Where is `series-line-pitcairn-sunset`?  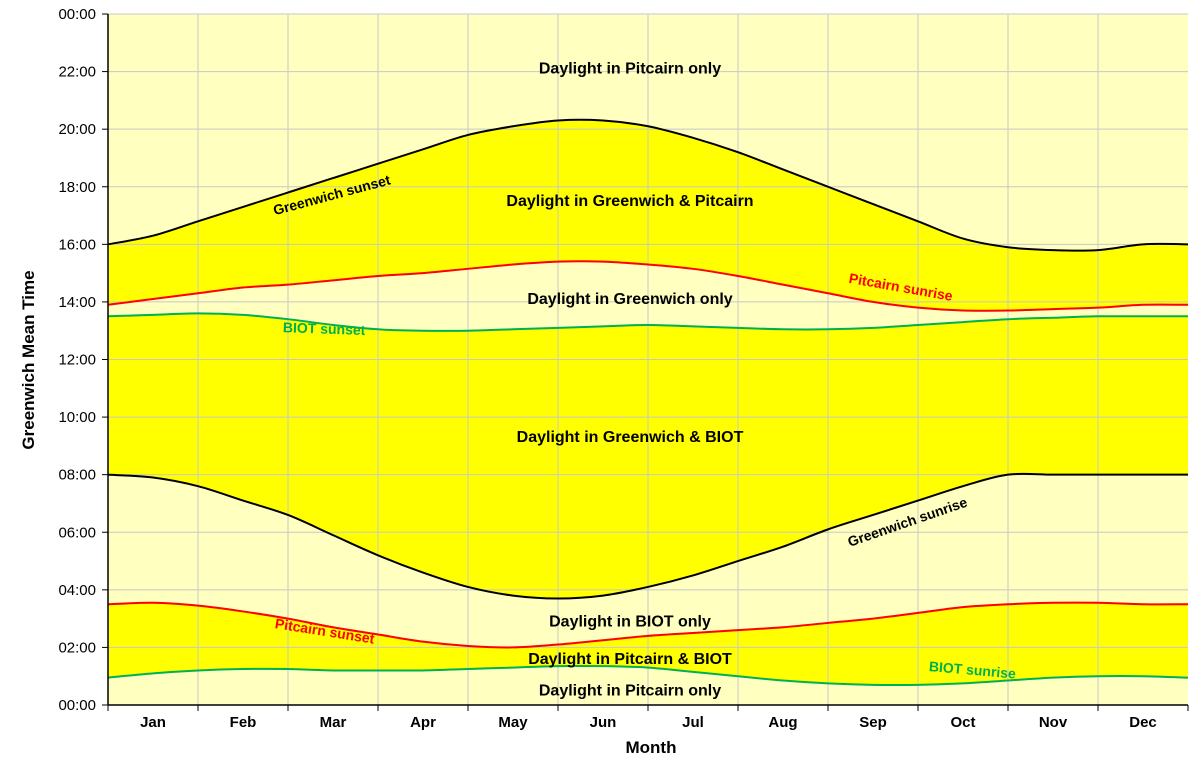
series-line-pitcairn-sunset is located at coordinates (648, 625).